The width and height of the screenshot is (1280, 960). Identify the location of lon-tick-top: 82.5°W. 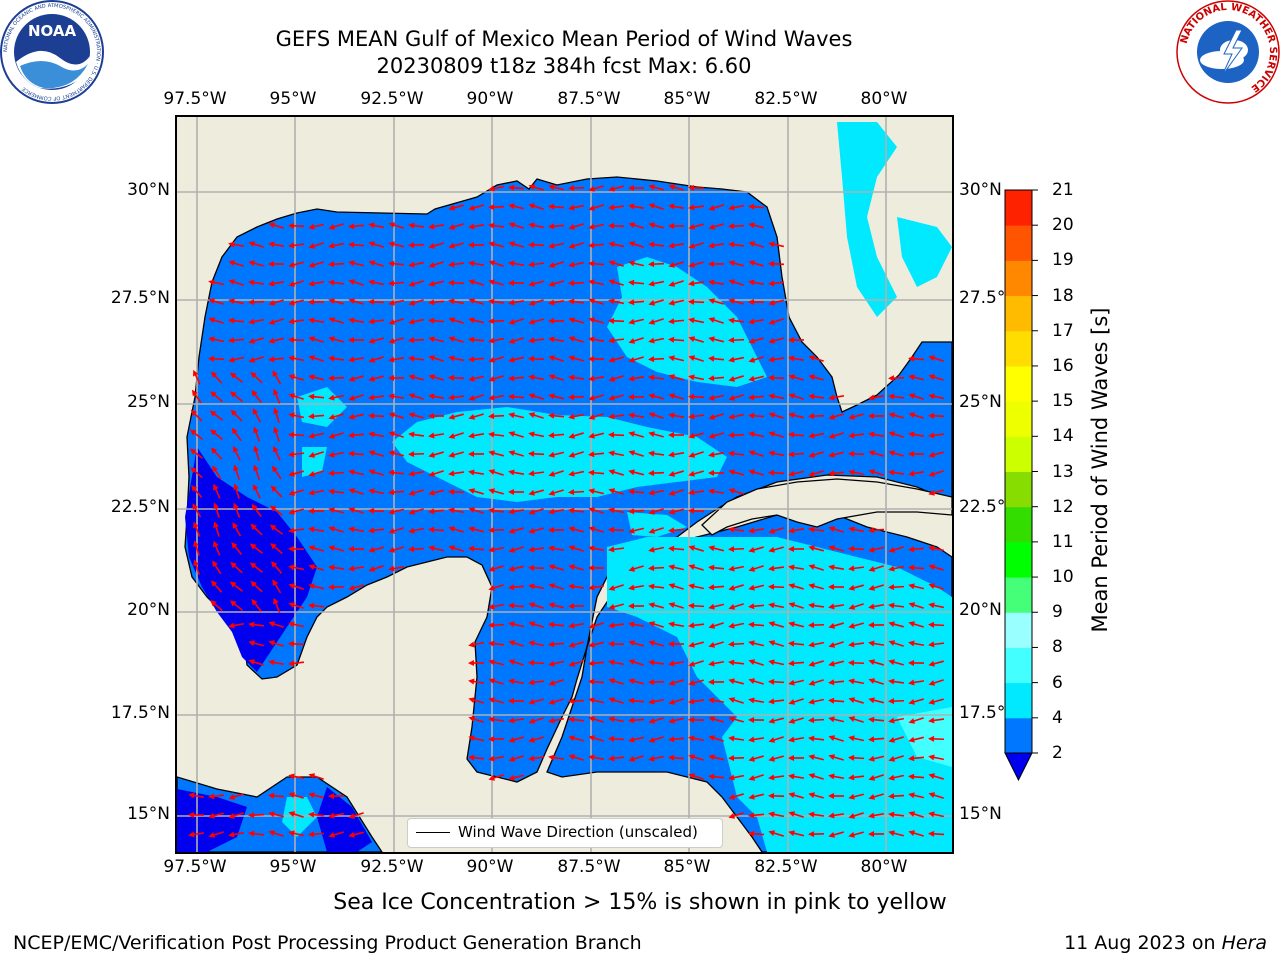
(786, 99).